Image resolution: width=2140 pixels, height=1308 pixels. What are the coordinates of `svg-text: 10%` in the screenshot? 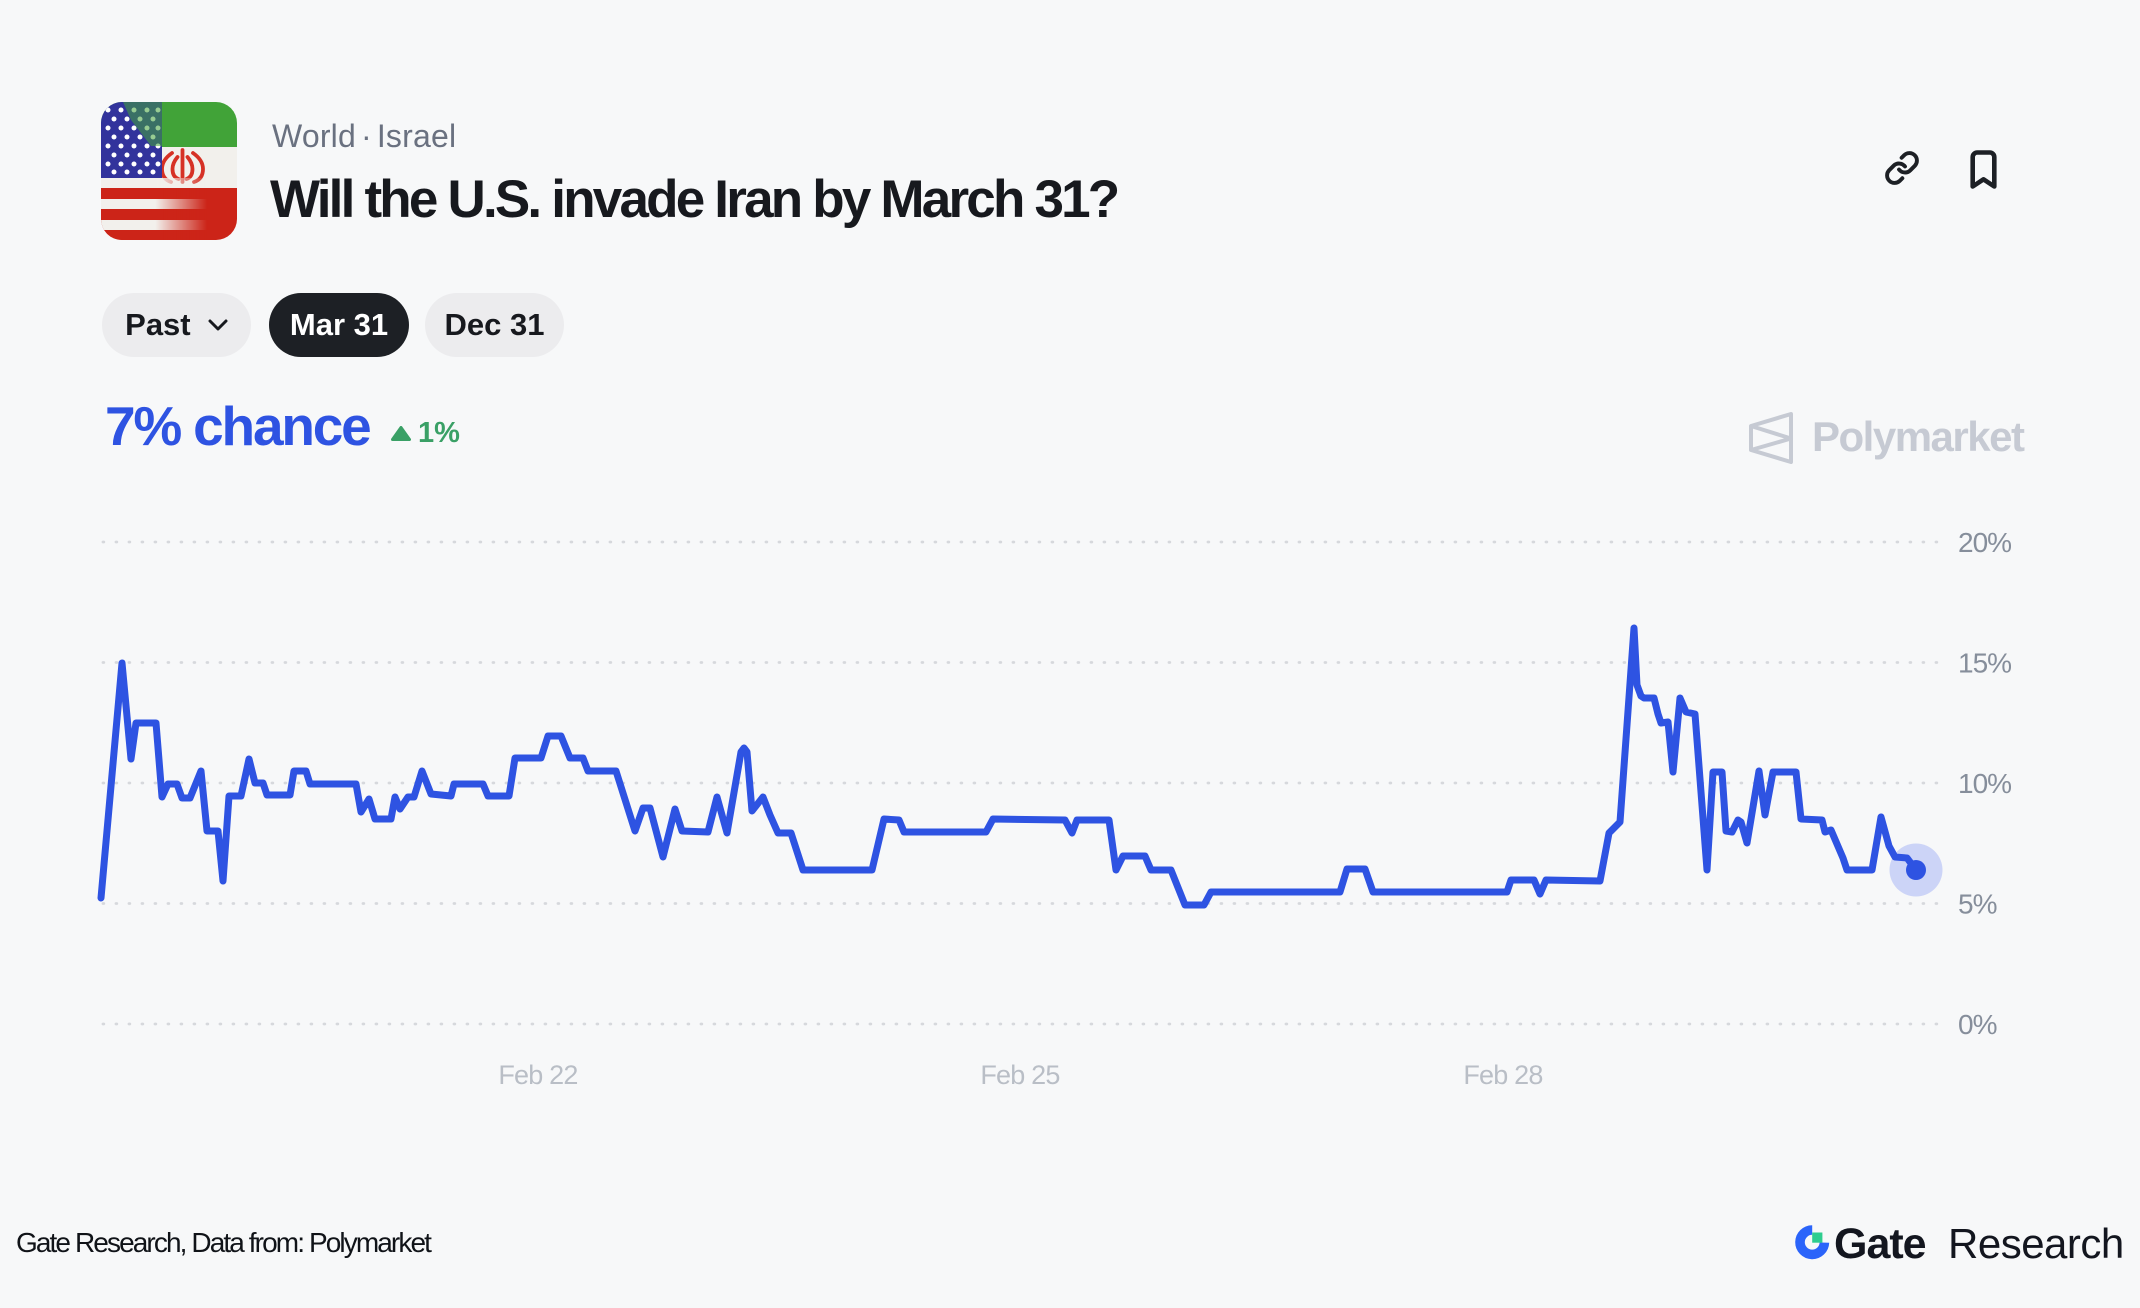 It's located at (1984, 783).